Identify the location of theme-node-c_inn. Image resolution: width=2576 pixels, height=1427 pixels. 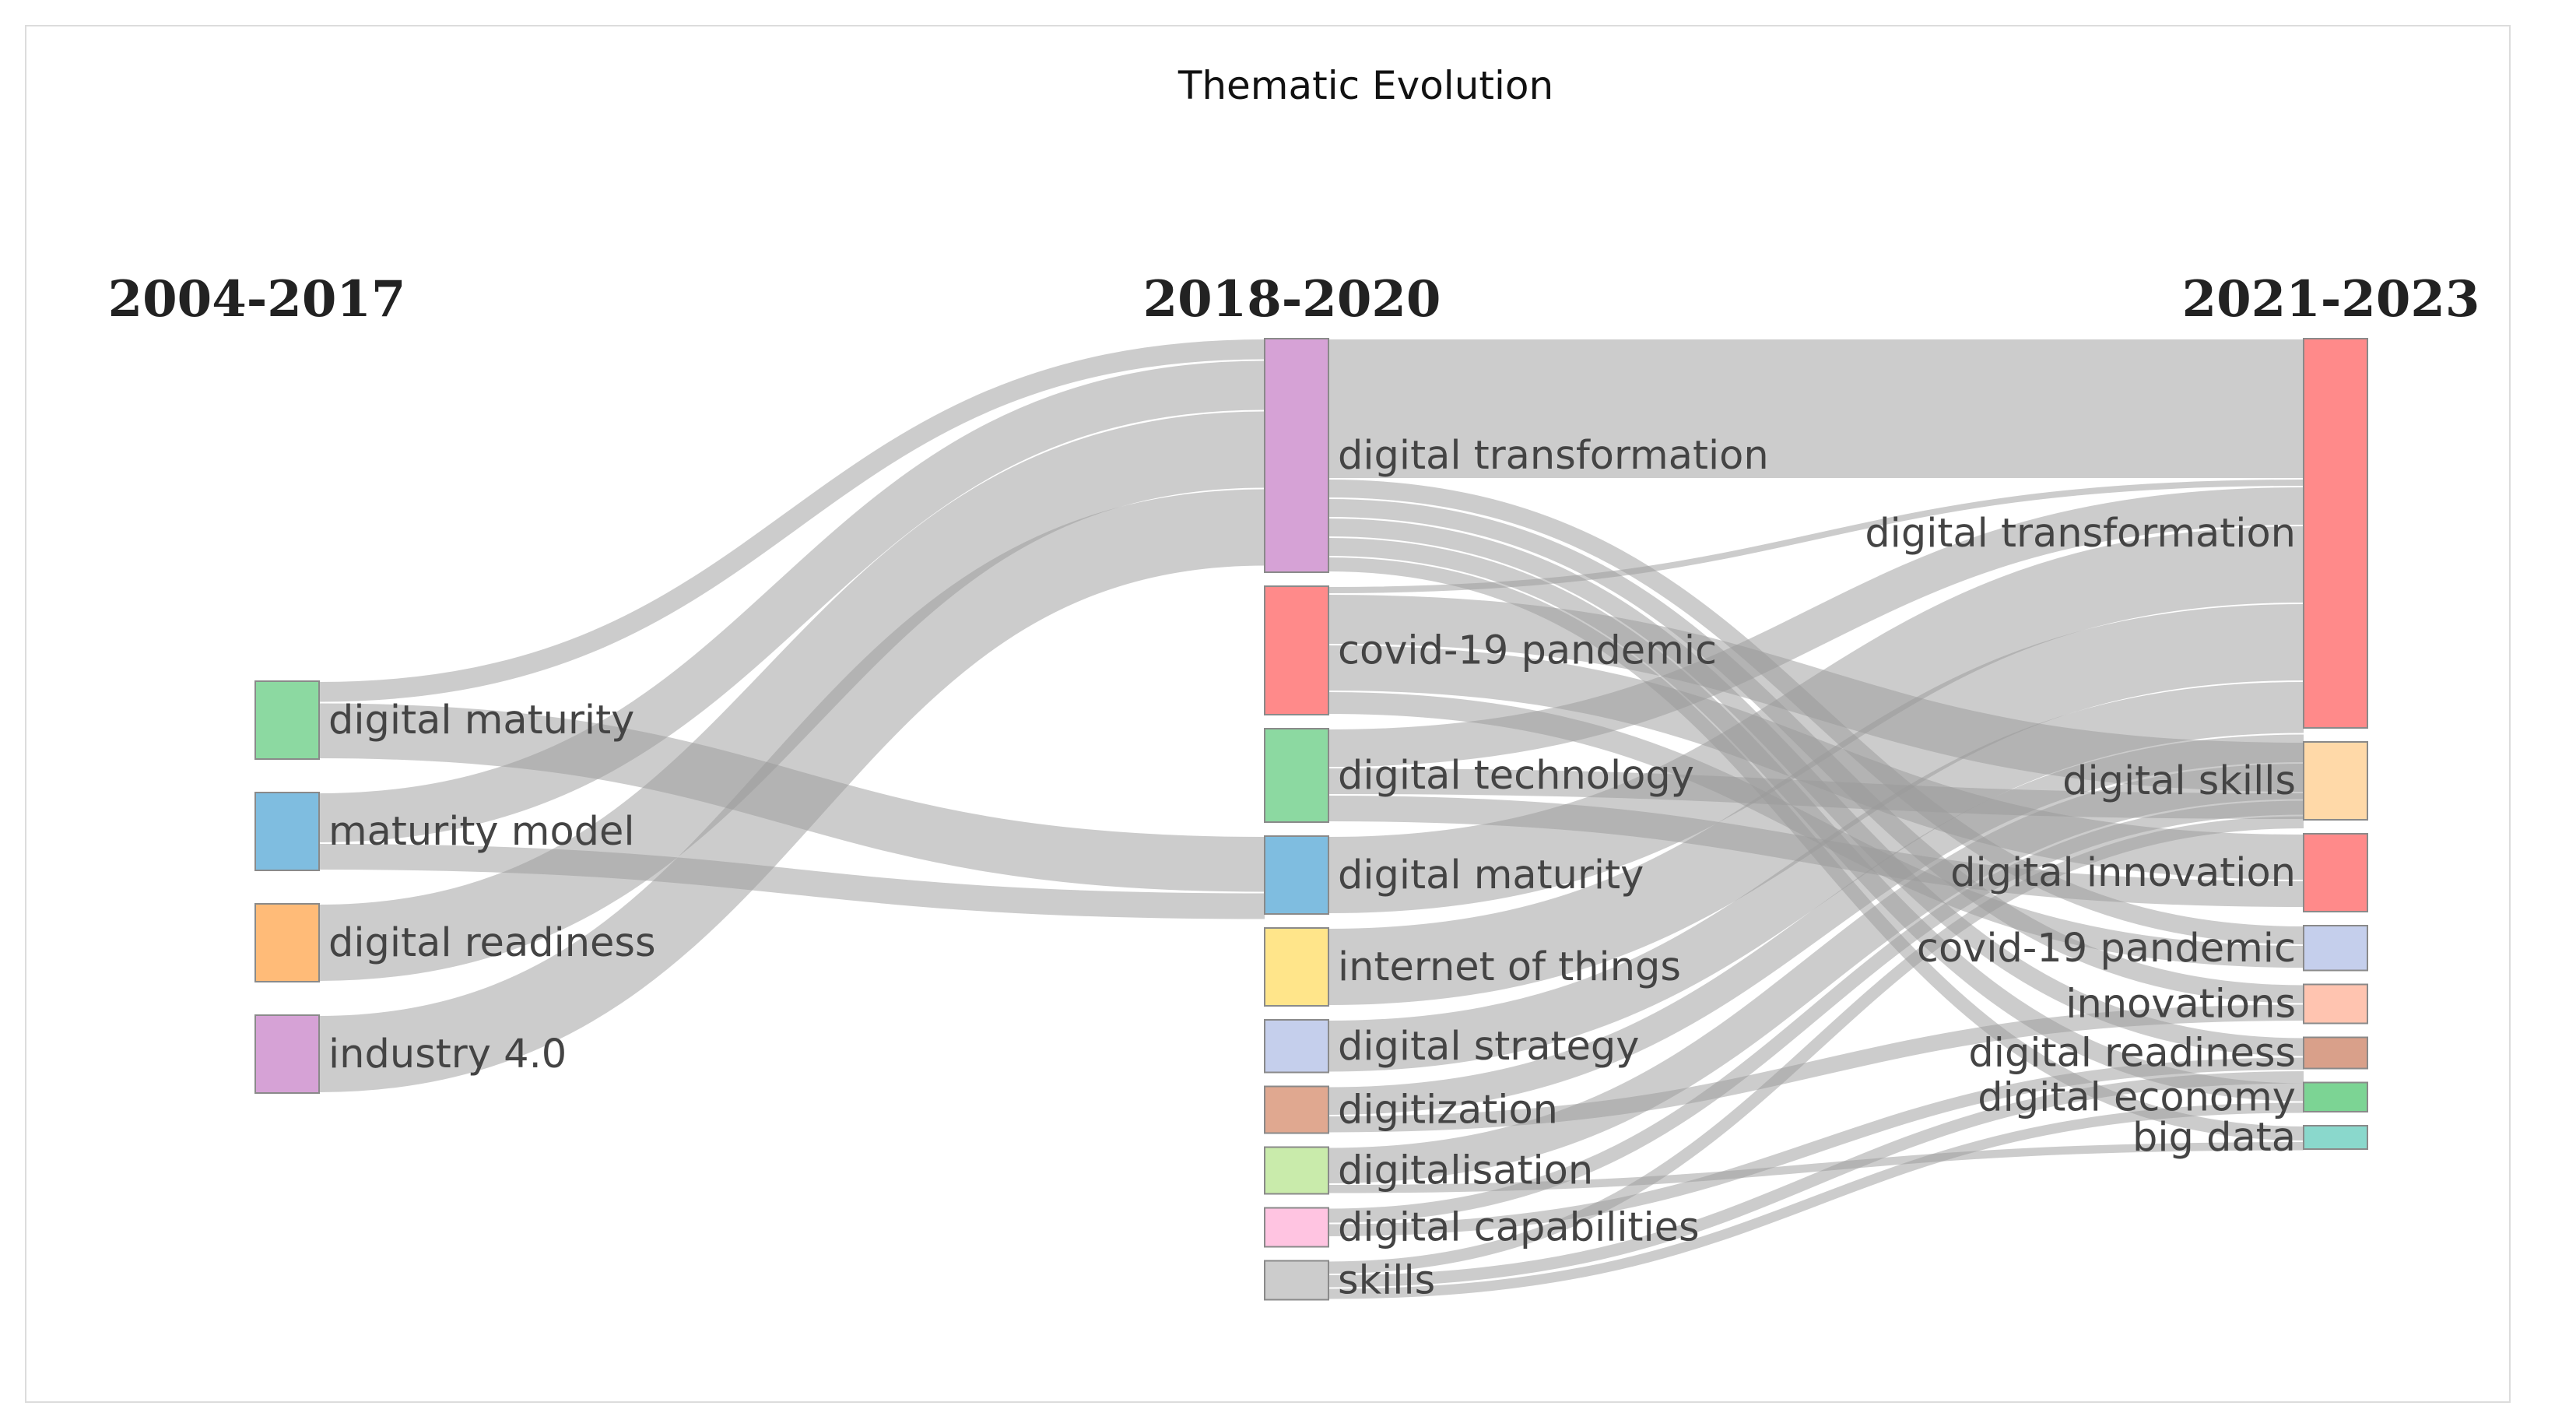
(2335, 873).